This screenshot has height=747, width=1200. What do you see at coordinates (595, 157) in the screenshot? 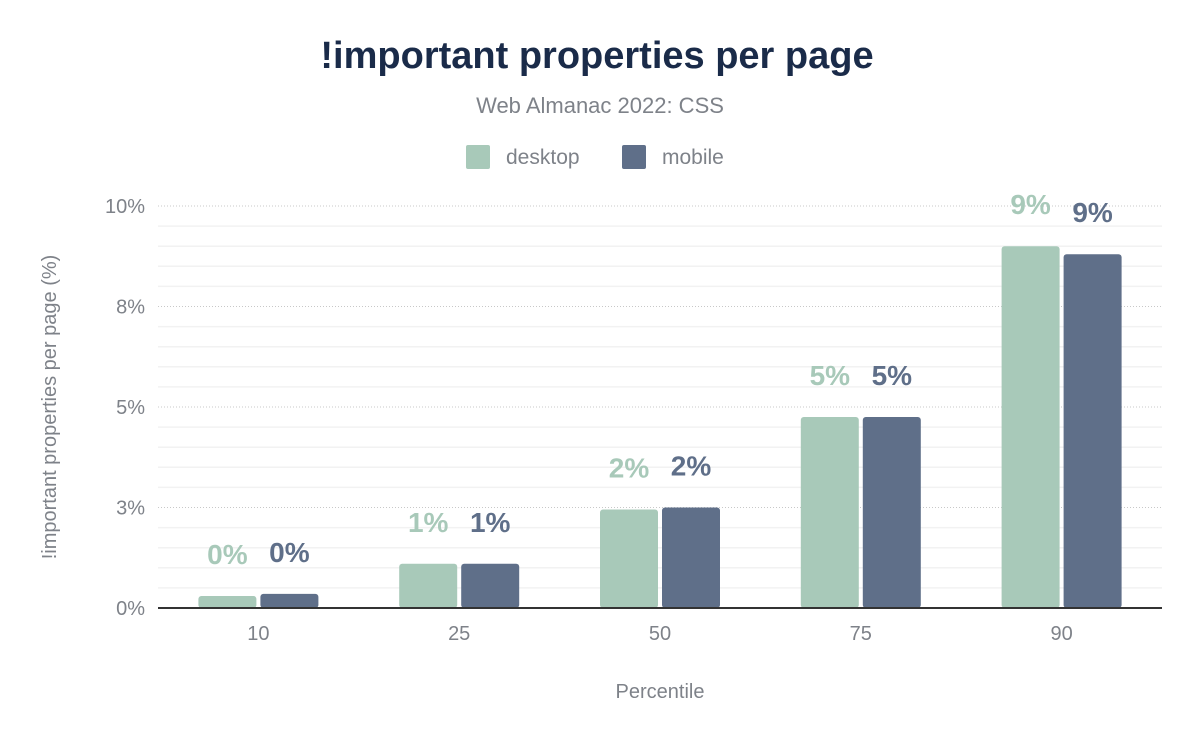
I see `legend: desktop mobile` at bounding box center [595, 157].